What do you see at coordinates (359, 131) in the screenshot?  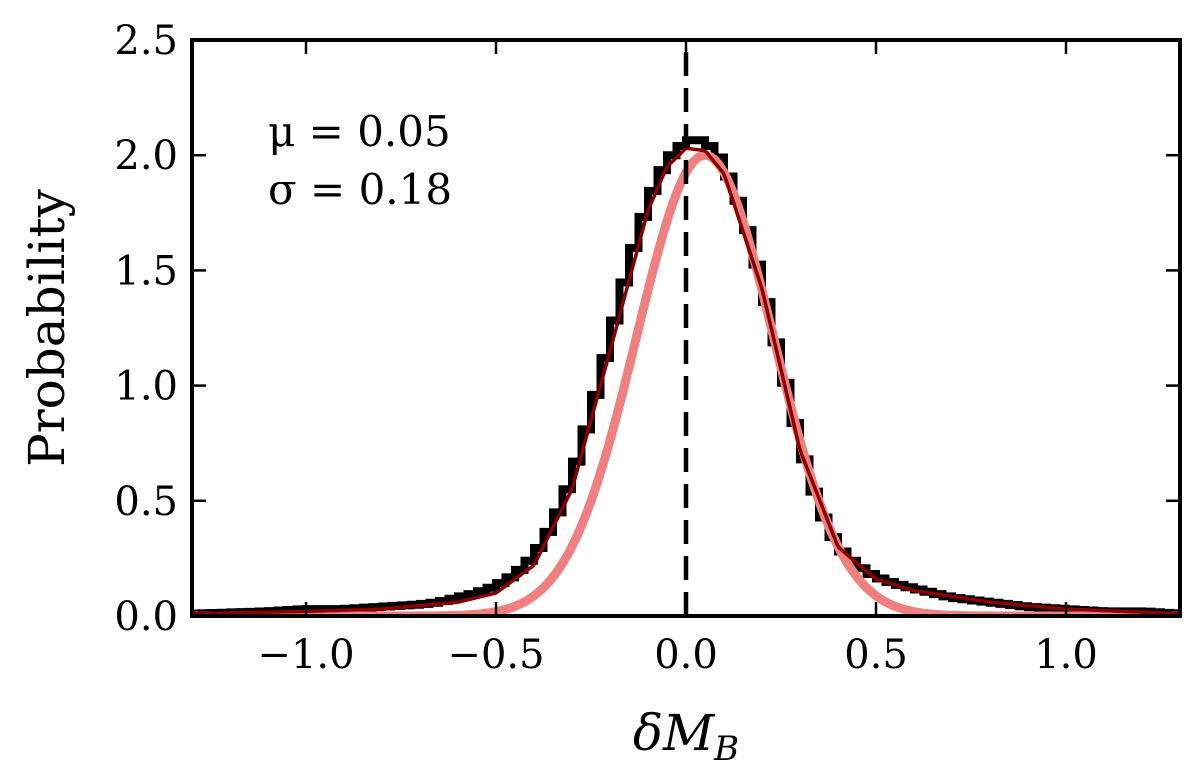 I see `annotation-text: μ = 0.05` at bounding box center [359, 131].